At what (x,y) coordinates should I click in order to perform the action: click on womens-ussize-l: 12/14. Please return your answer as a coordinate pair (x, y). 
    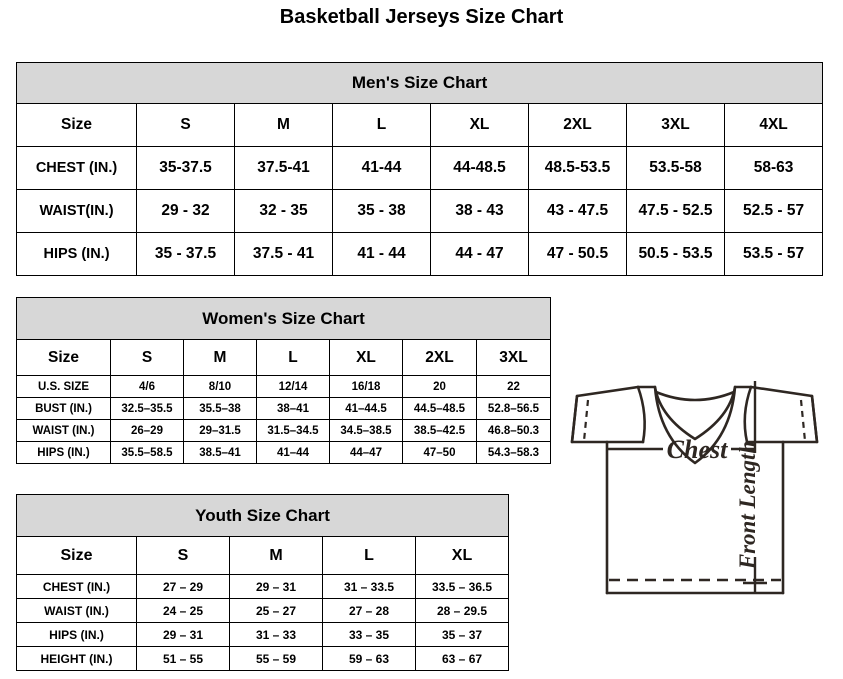
    Looking at the image, I should click on (293, 386).